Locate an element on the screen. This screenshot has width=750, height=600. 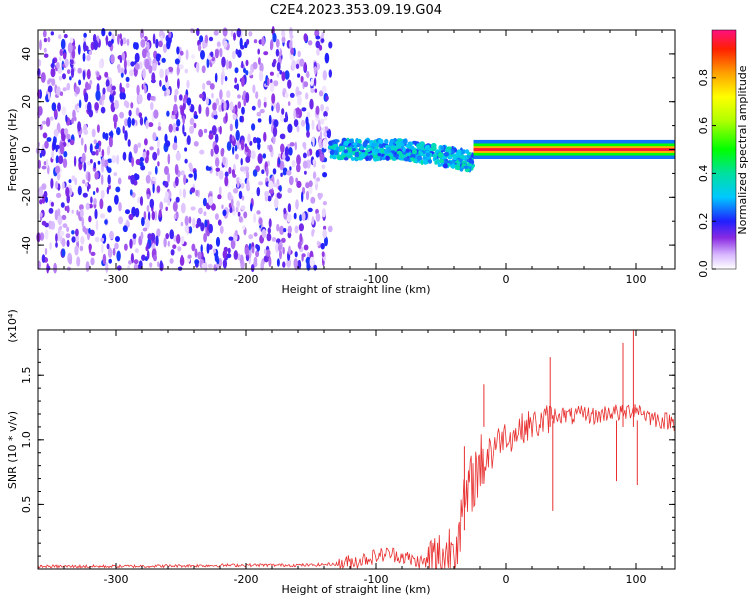
y-tick-label: 40 is located at coordinates (26, 54).